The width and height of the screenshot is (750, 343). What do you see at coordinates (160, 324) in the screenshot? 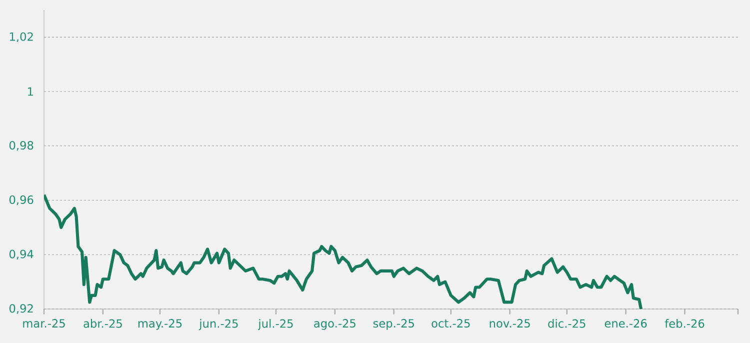
I see `x-tick-label: may.-25` at bounding box center [160, 324].